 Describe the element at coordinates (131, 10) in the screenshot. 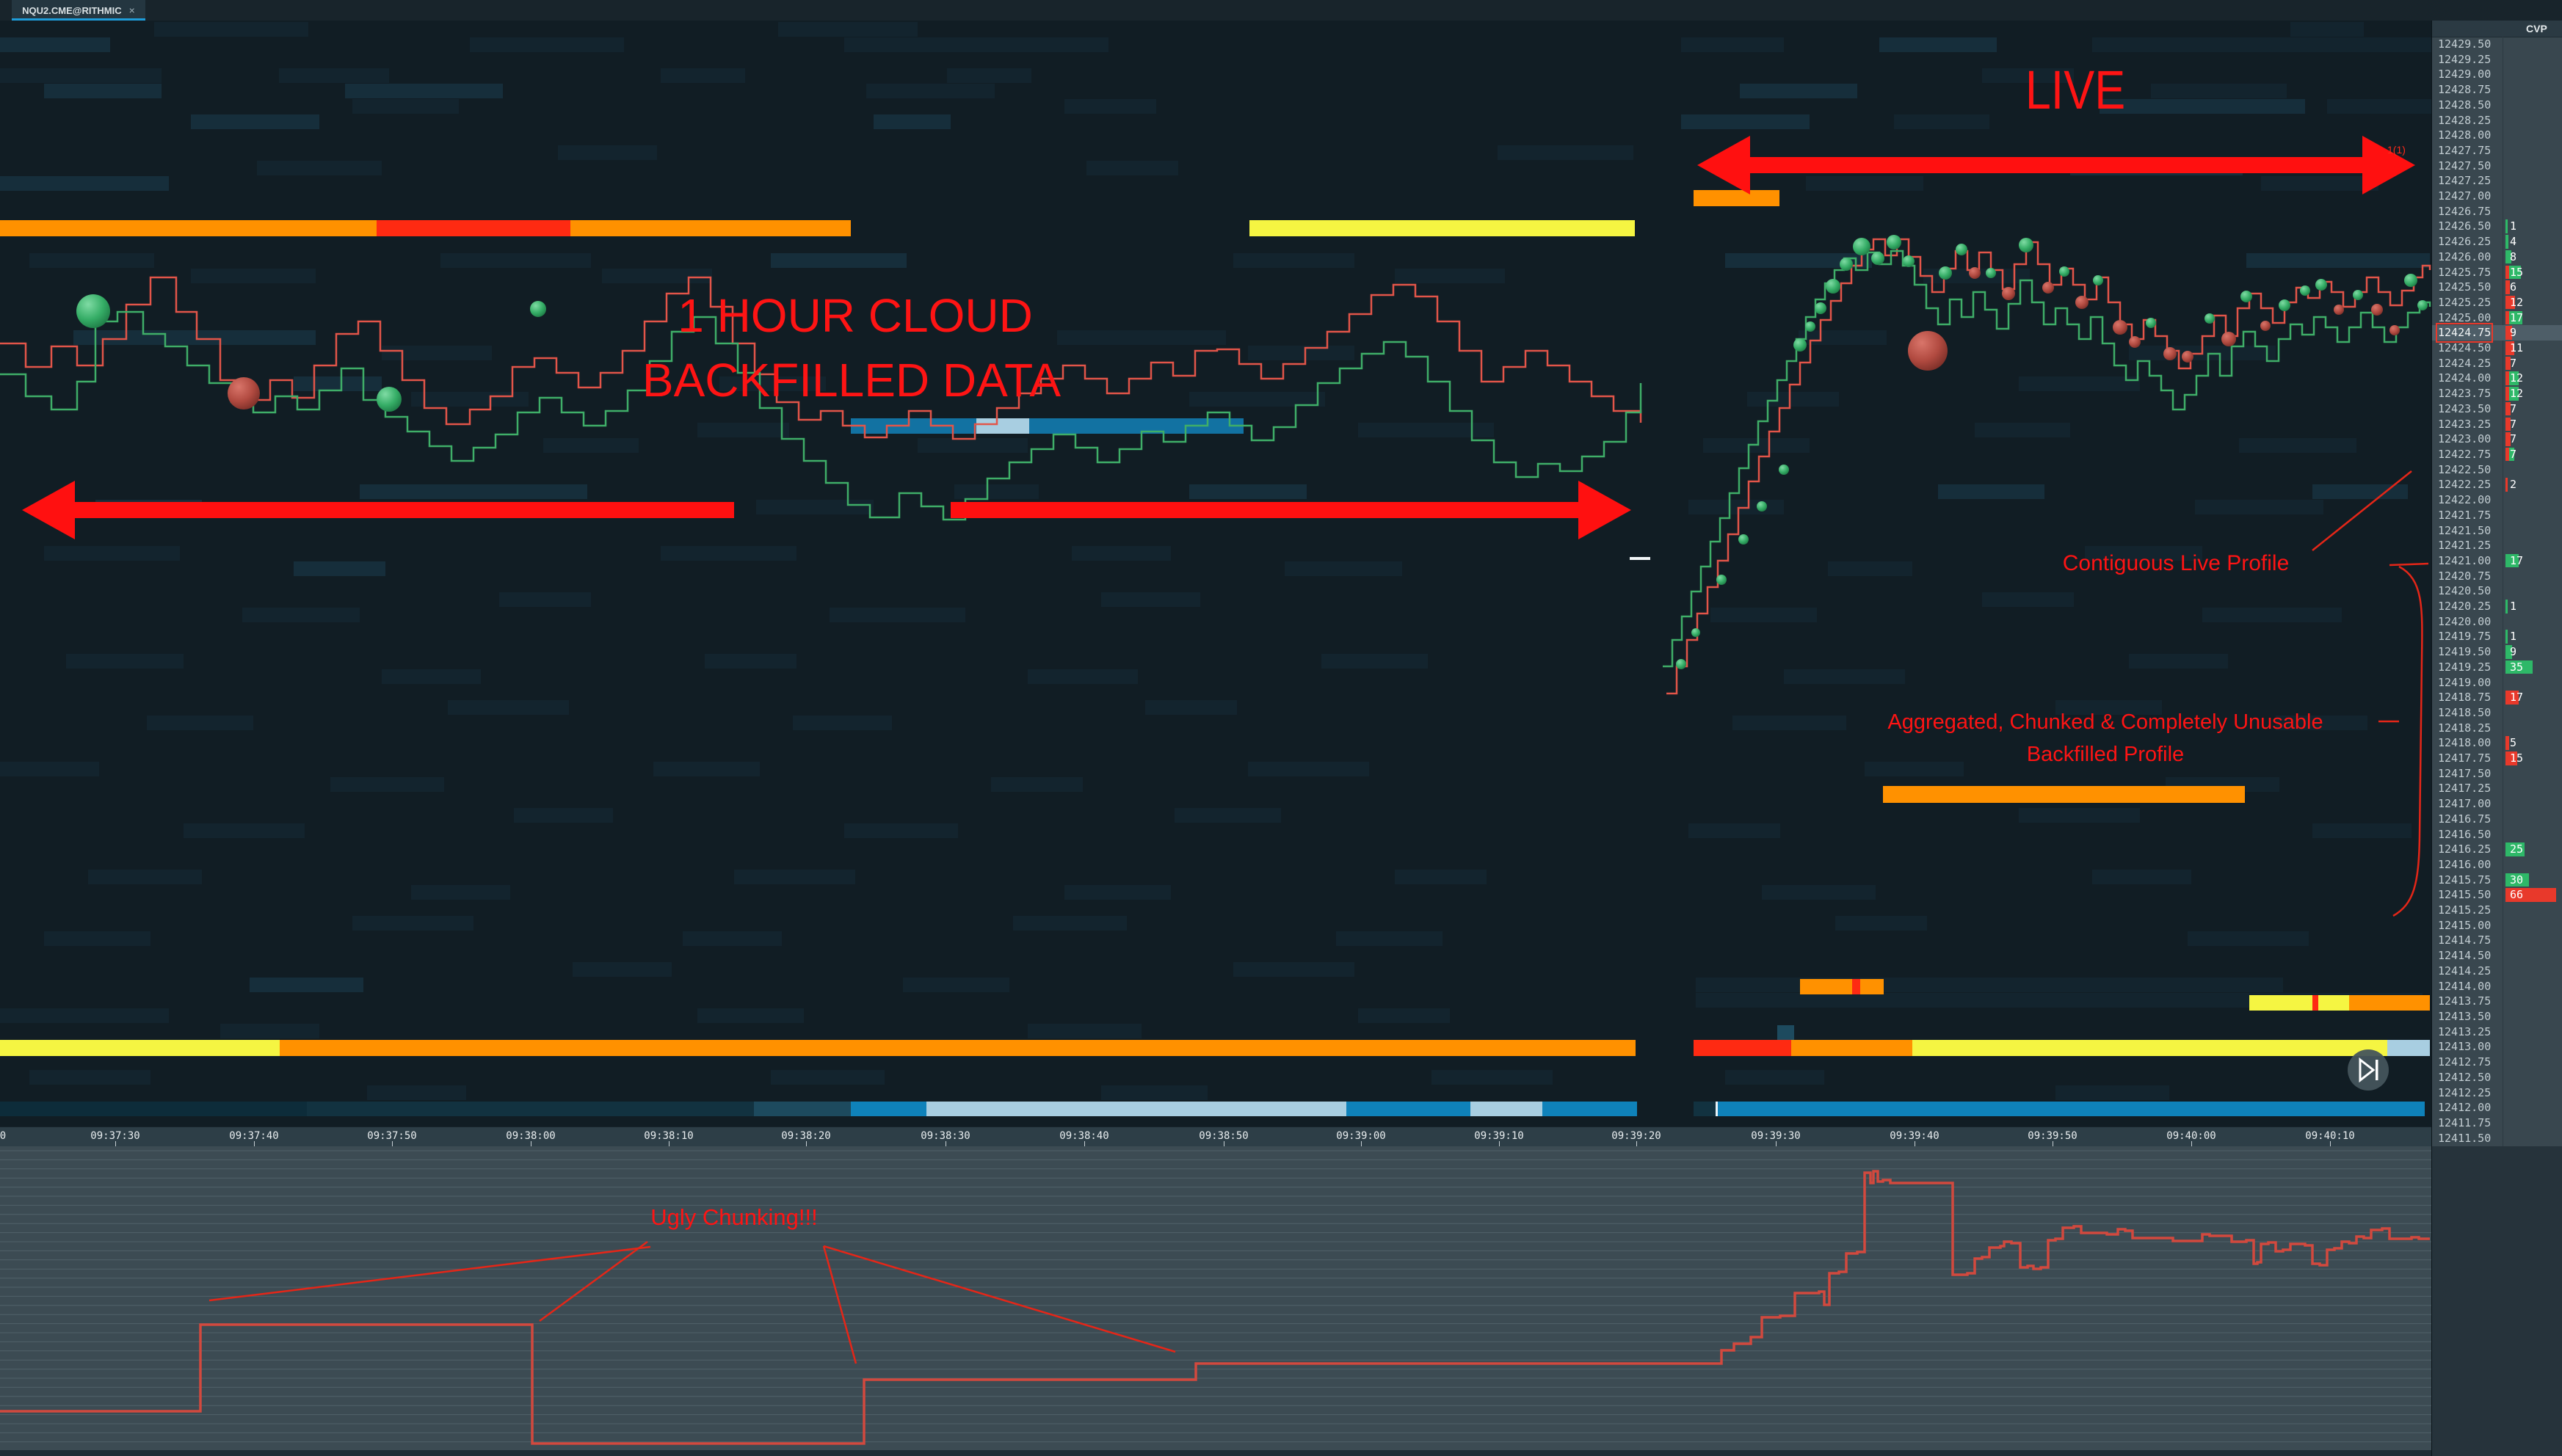

I see `close-icon: ×` at that location.